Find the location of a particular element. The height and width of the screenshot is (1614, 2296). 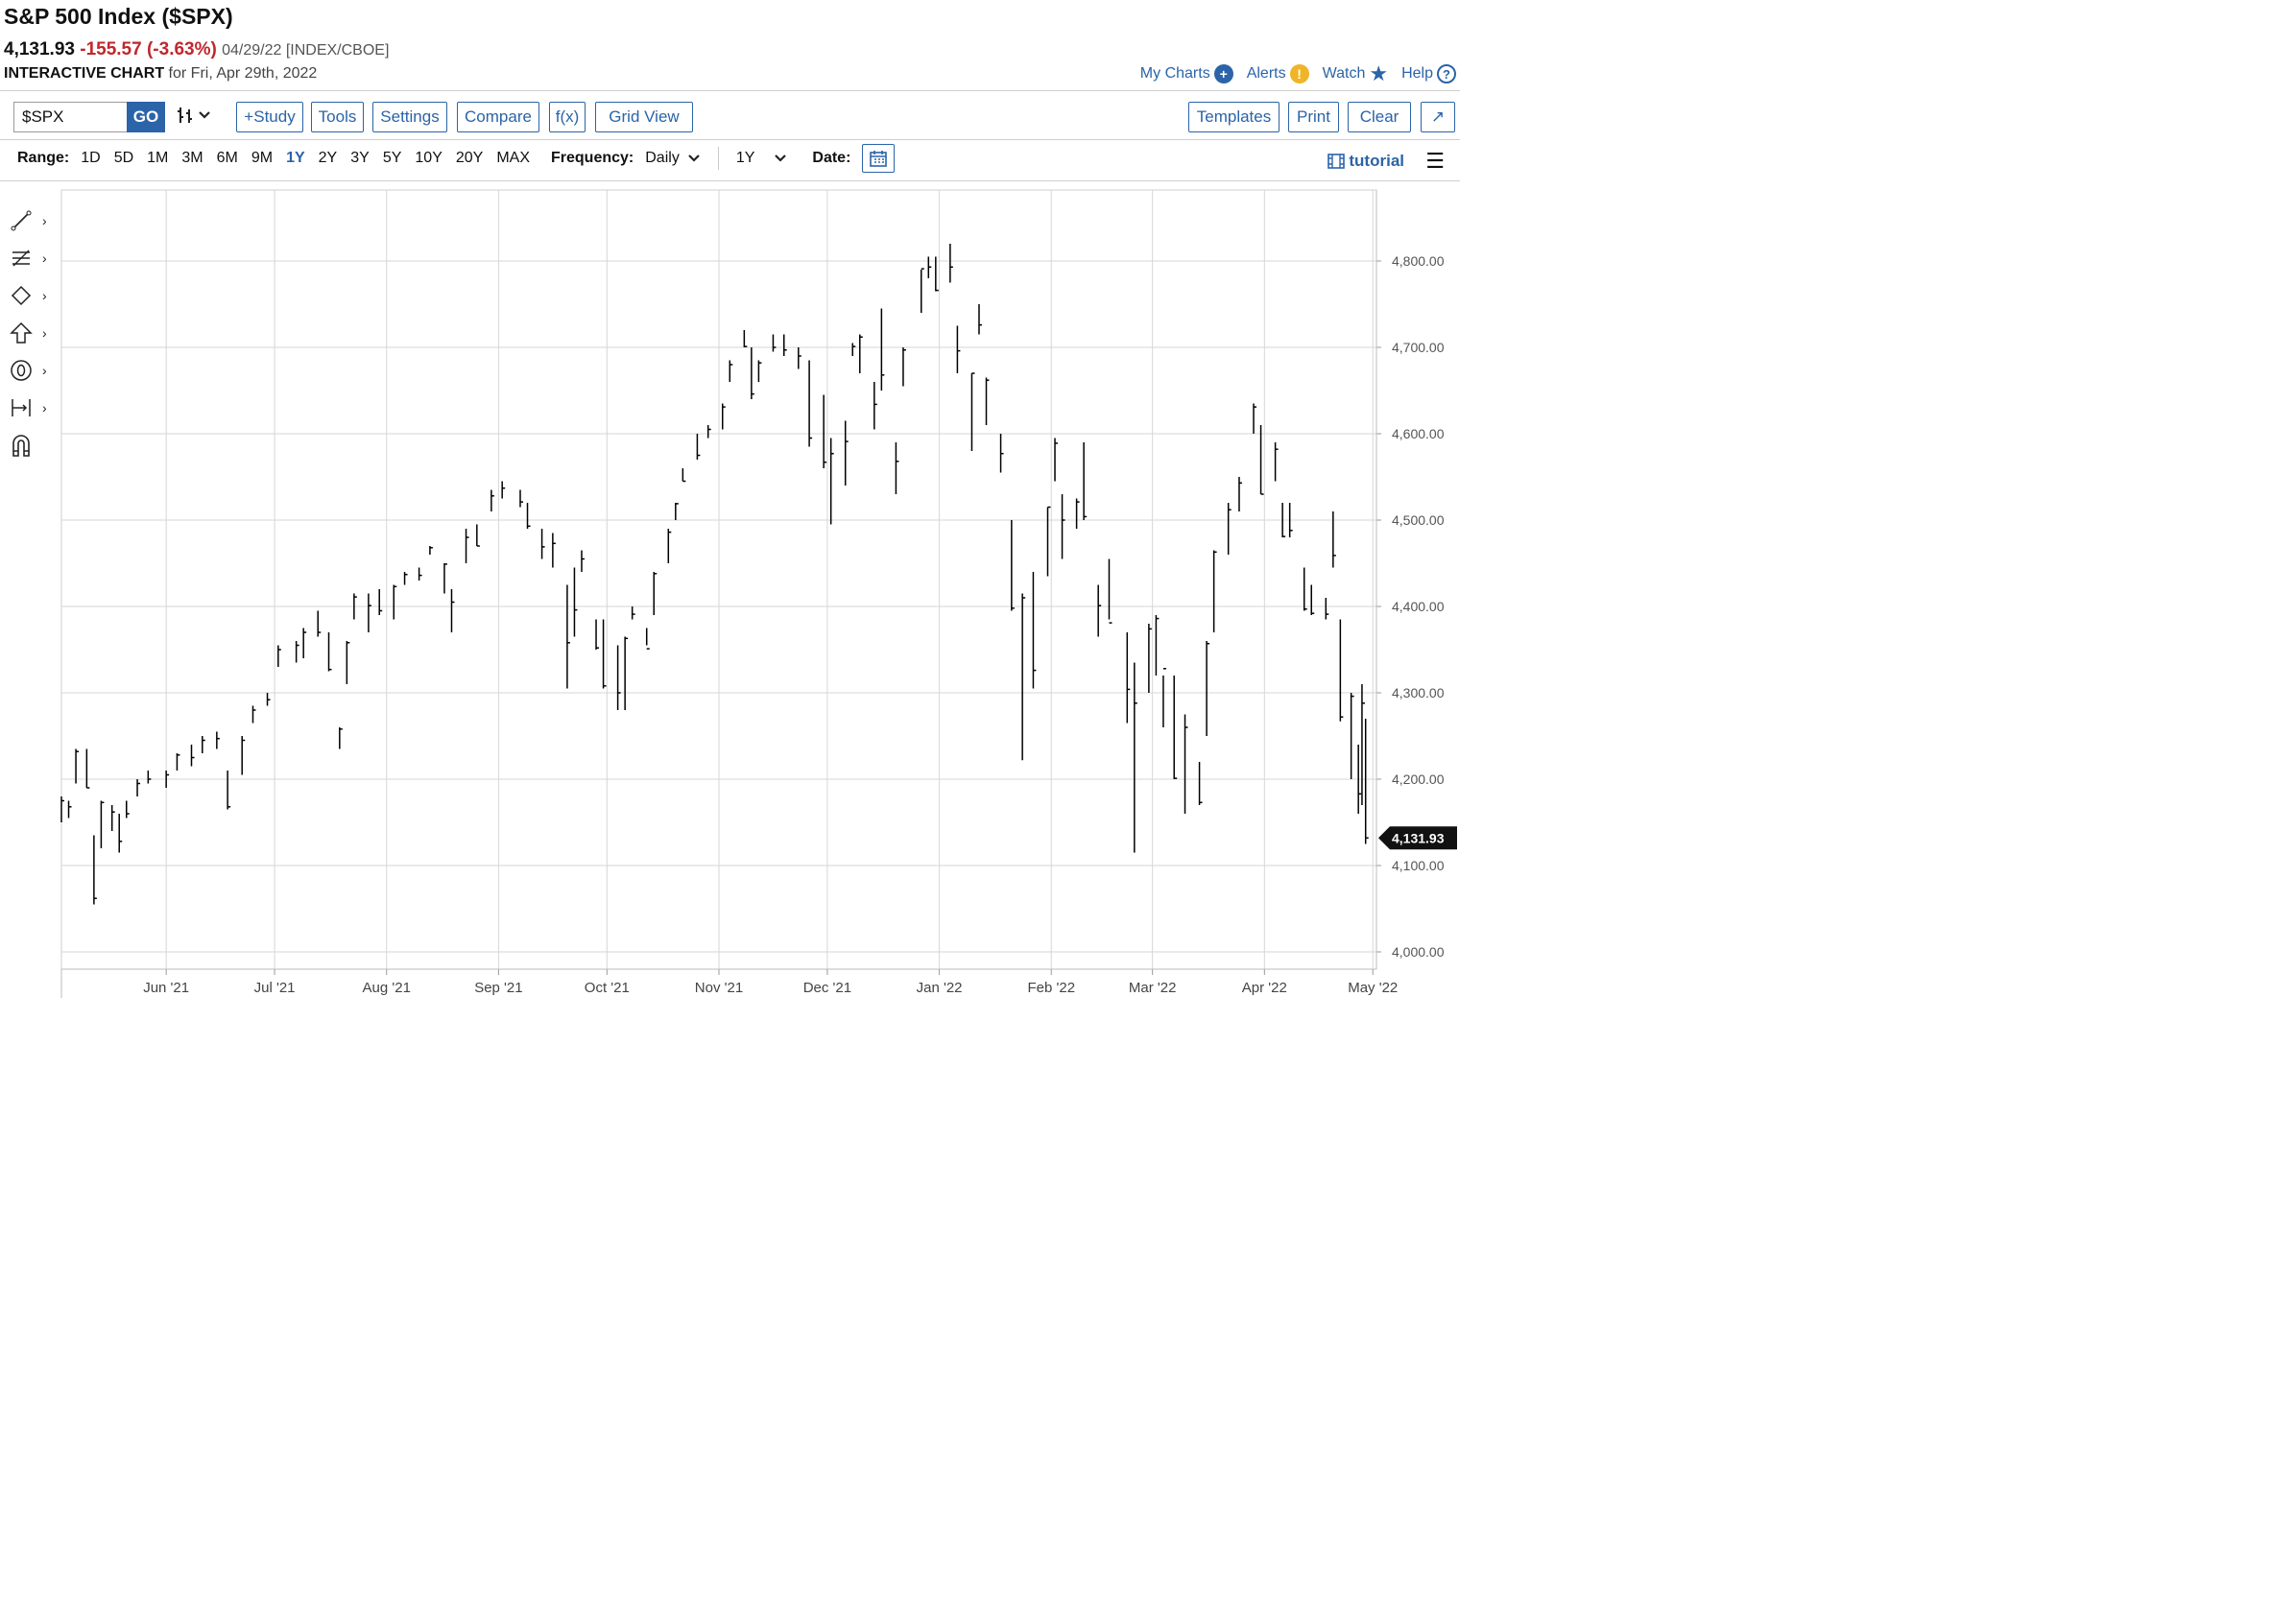

star-icon: ★ is located at coordinates (1379, 73).